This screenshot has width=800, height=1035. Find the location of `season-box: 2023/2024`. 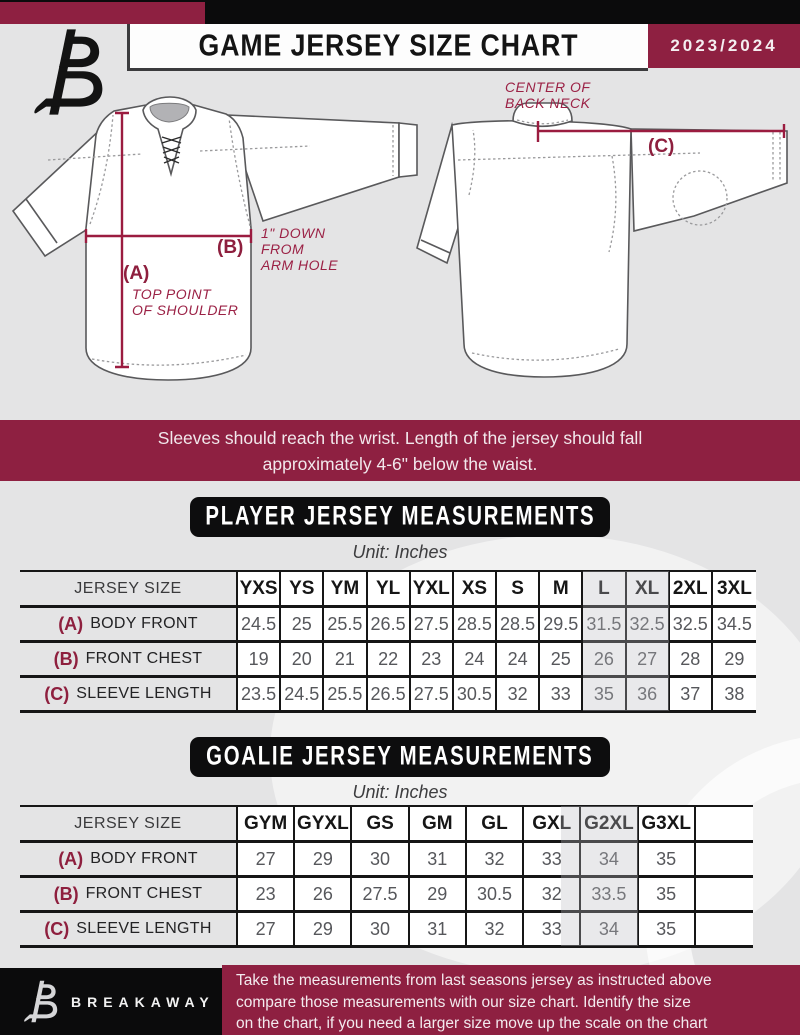

season-box: 2023/2024 is located at coordinates (724, 46).